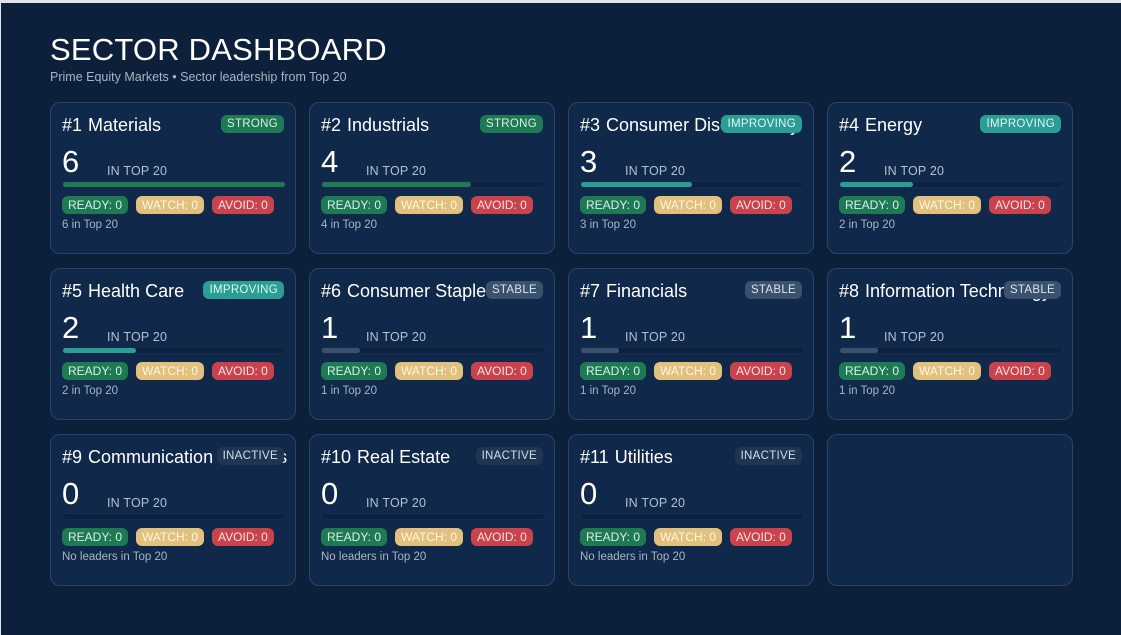 The width and height of the screenshot is (1121, 635). What do you see at coordinates (1032, 290) in the screenshot?
I see `status-badge: STABLE` at bounding box center [1032, 290].